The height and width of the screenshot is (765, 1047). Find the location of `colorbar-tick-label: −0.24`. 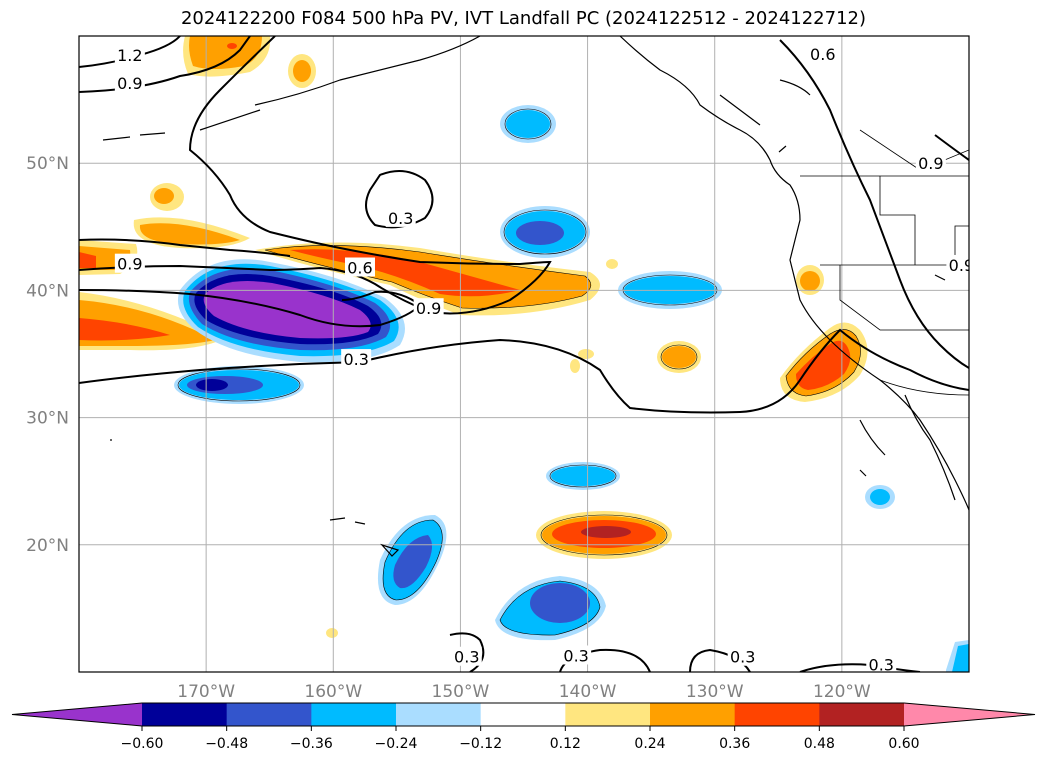

colorbar-tick-label: −0.24 is located at coordinates (396, 744).